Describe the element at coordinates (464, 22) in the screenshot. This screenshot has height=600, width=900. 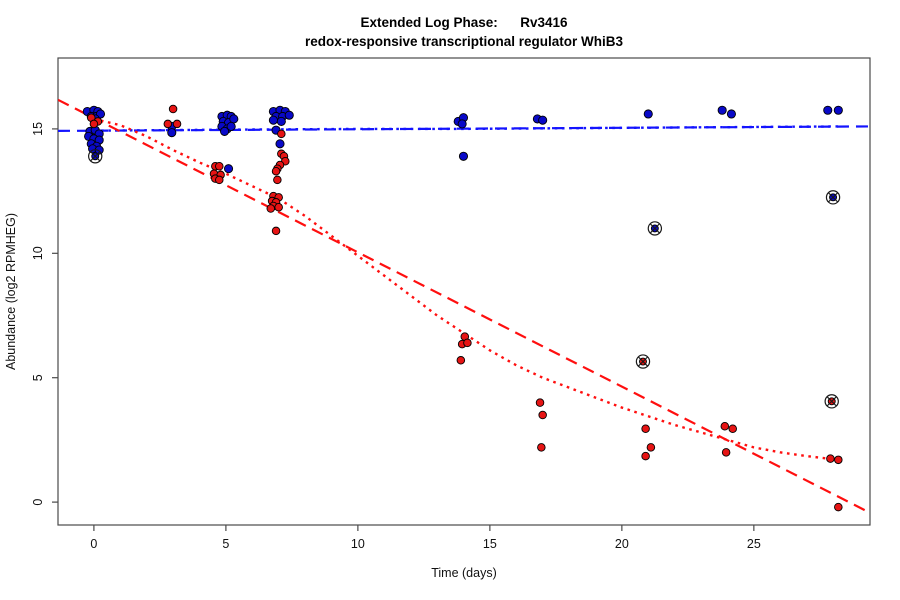
I see `chart-title-line1: Extended Log Phase: Rv3416` at that location.